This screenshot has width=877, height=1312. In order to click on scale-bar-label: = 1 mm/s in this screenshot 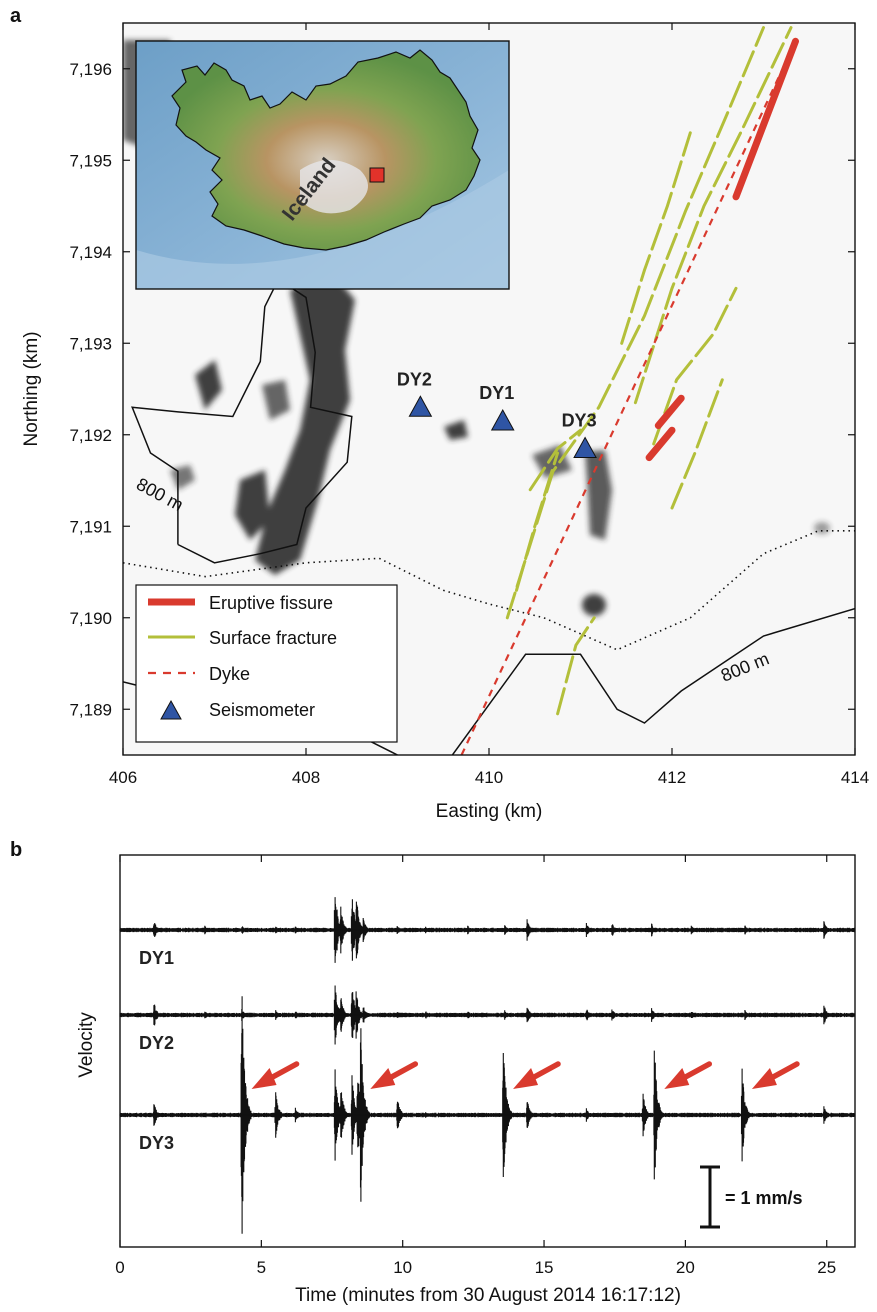, I will do `click(764, 1198)`.